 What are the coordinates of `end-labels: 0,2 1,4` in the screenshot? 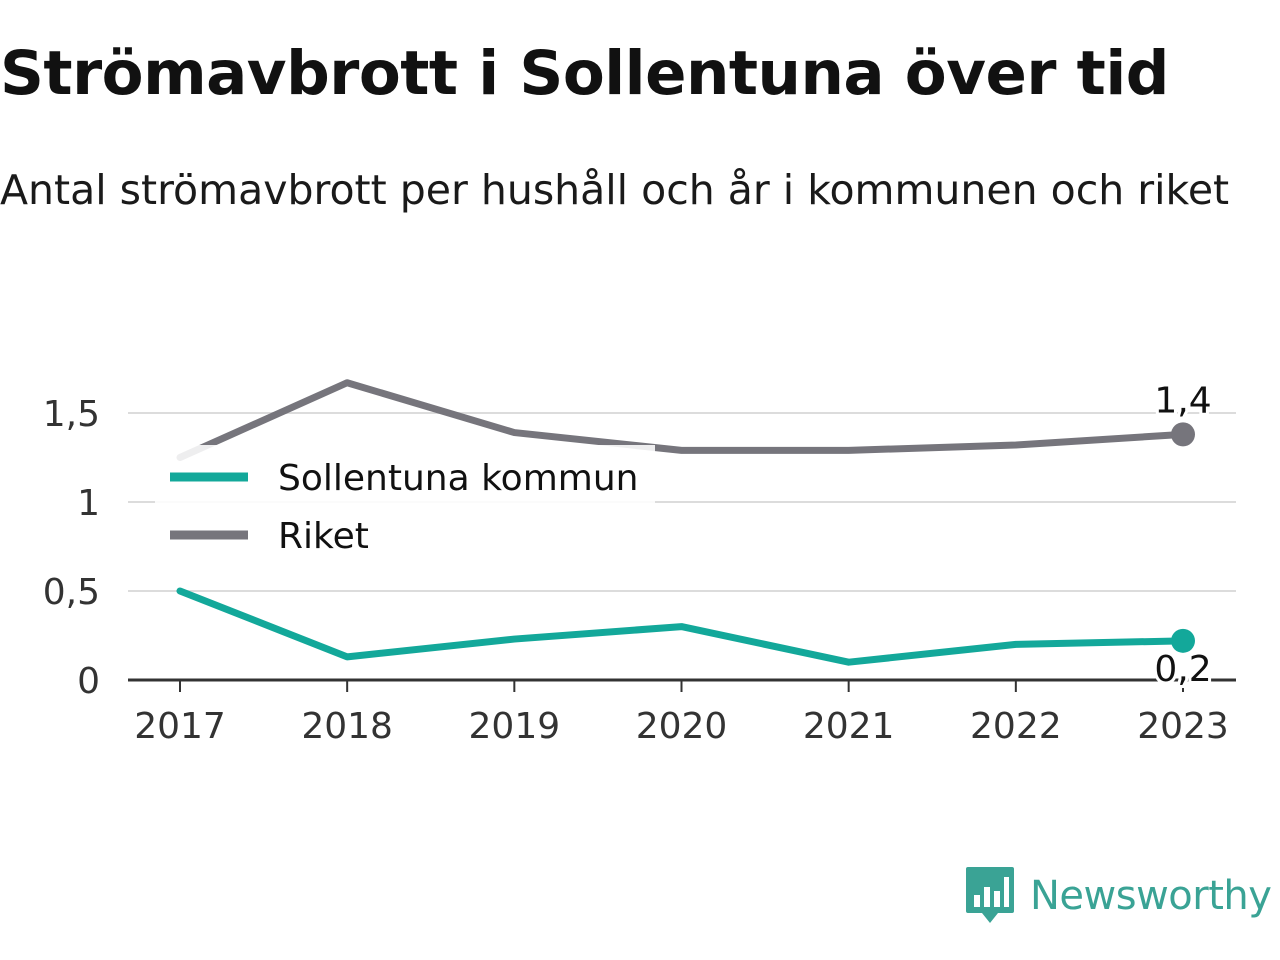 It's located at (1182, 534).